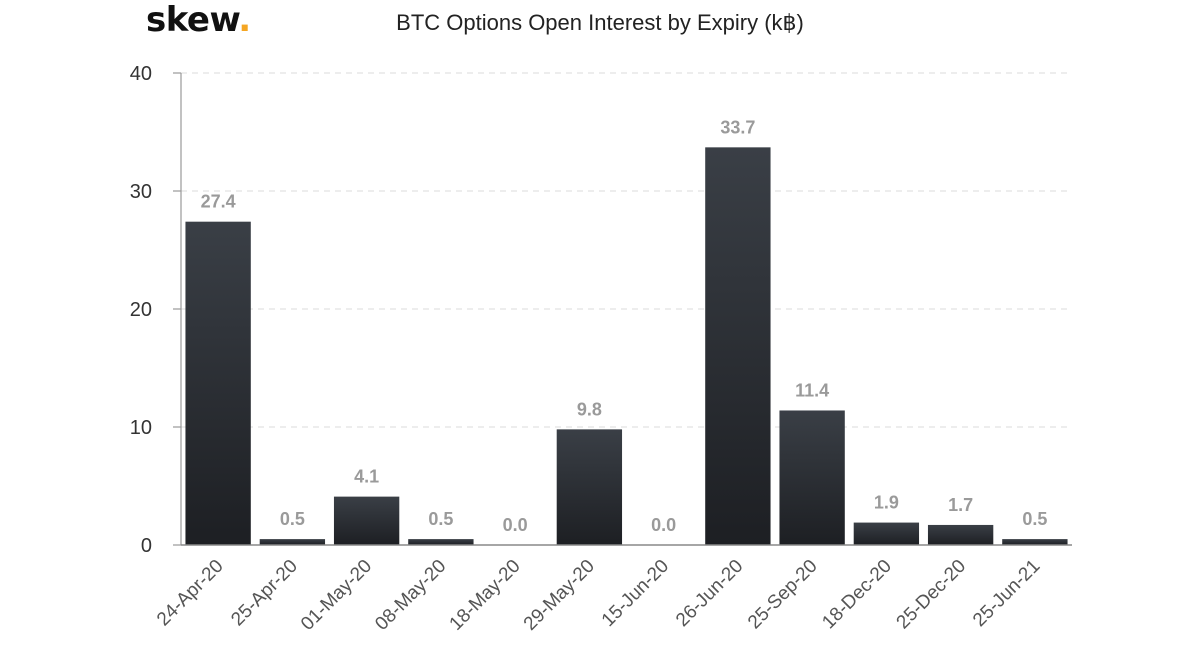 The width and height of the screenshot is (1200, 670). What do you see at coordinates (589, 409) in the screenshot?
I see `data-label: 9.8` at bounding box center [589, 409].